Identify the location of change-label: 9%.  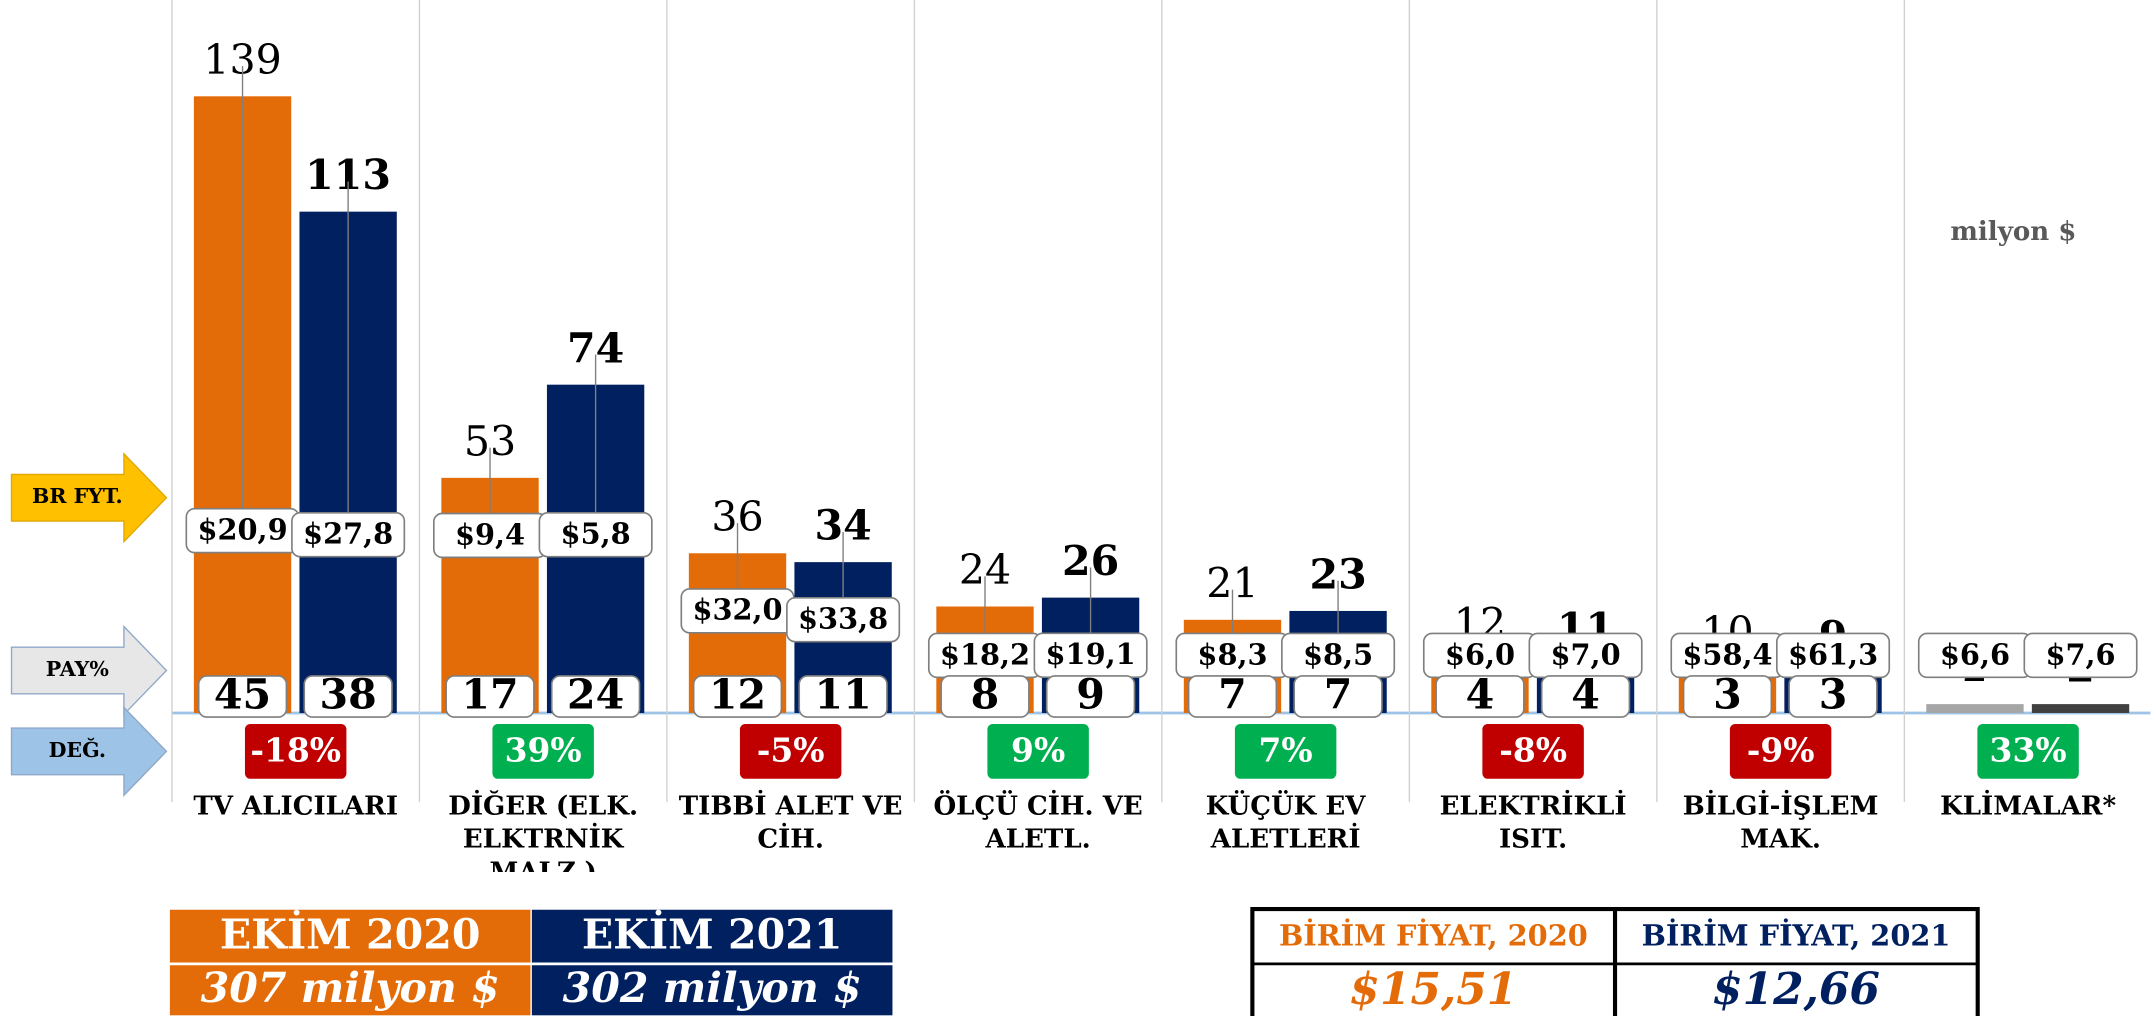
(1038, 750).